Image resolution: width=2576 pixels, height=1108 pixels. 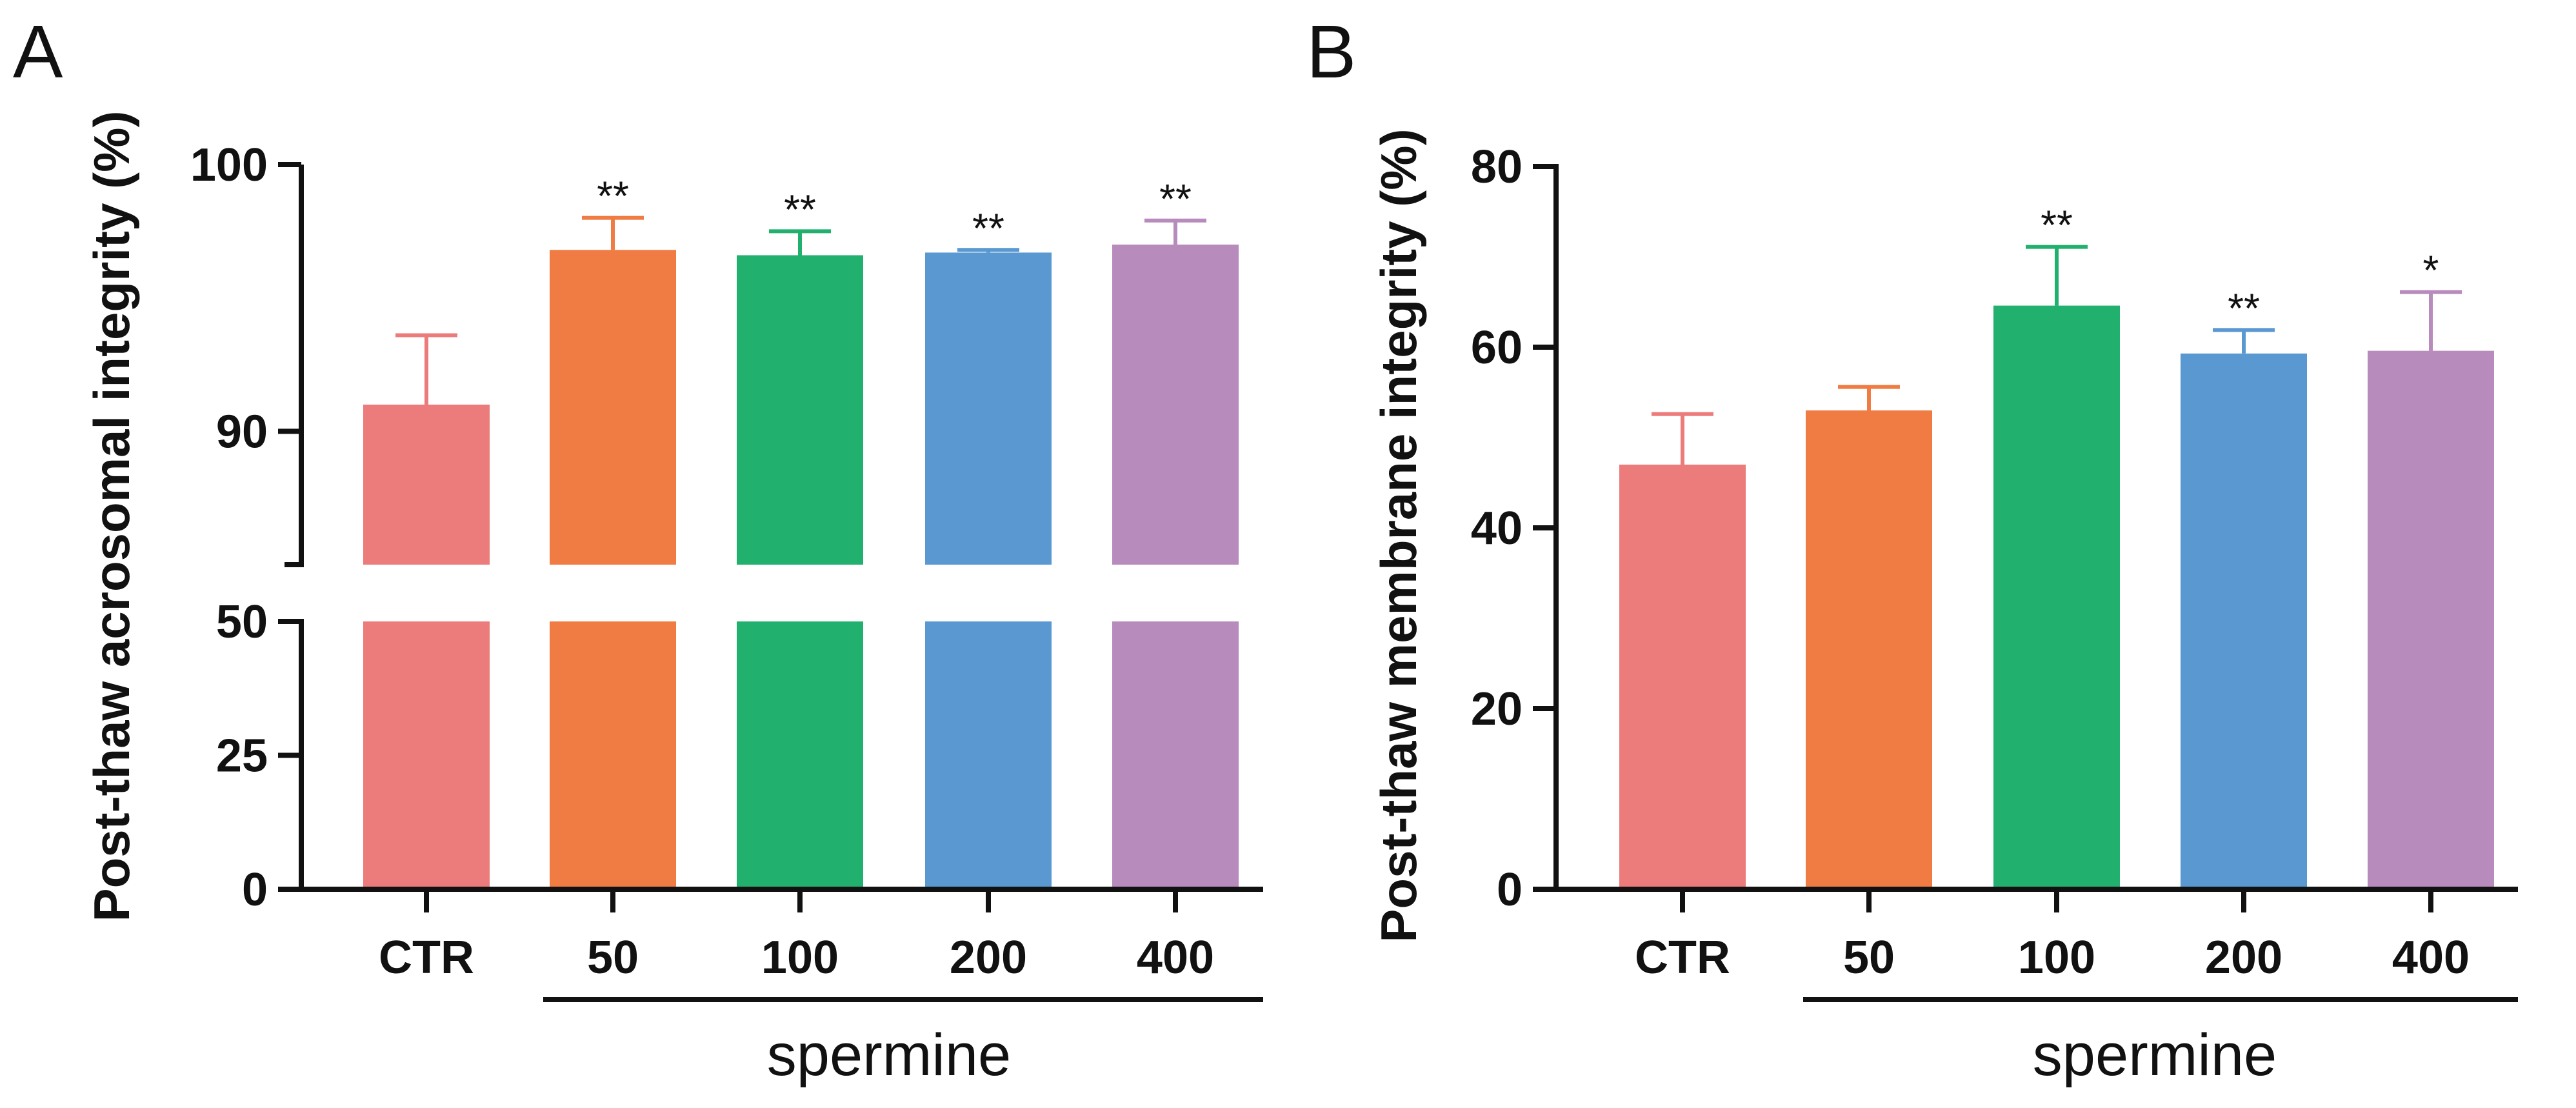 What do you see at coordinates (2243, 957) in the screenshot?
I see `panel-b-category-label: 200` at bounding box center [2243, 957].